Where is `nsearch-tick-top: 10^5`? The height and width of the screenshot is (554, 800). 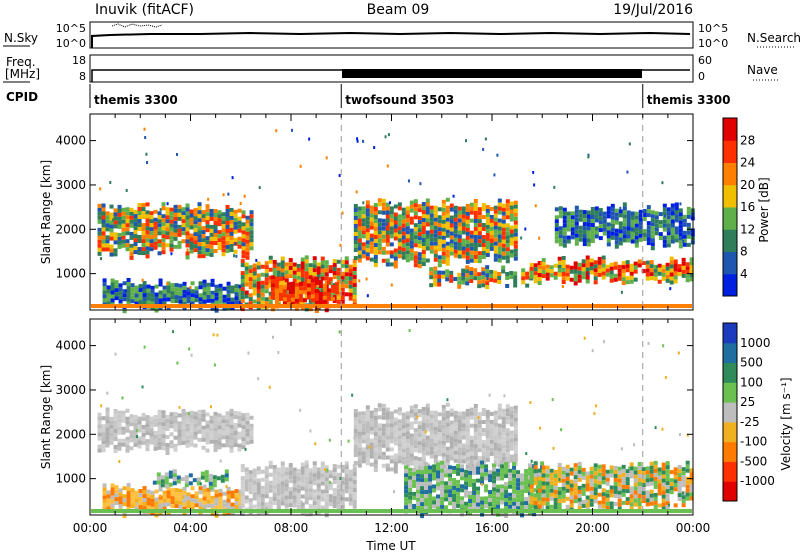
nsearch-tick-top: 10^5 is located at coordinates (713, 28).